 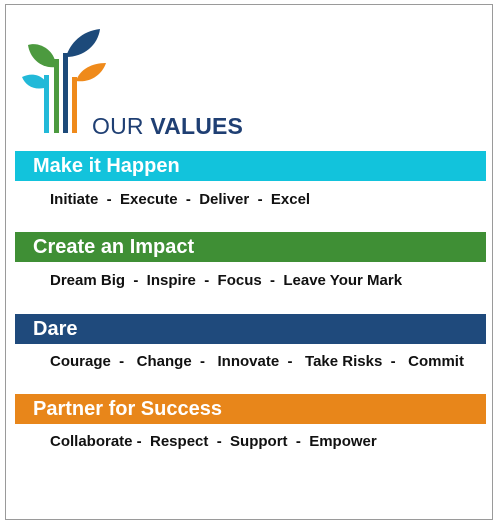 I want to click on value-items-make-it-happen: Initiate - Execute - Deliver - Excel, so click(x=180, y=199).